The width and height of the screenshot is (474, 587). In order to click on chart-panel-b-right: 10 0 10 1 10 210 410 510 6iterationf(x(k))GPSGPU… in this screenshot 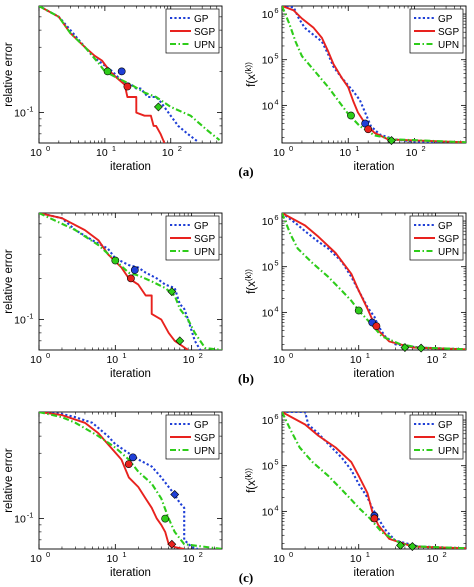, I will do `click(355, 296)`.